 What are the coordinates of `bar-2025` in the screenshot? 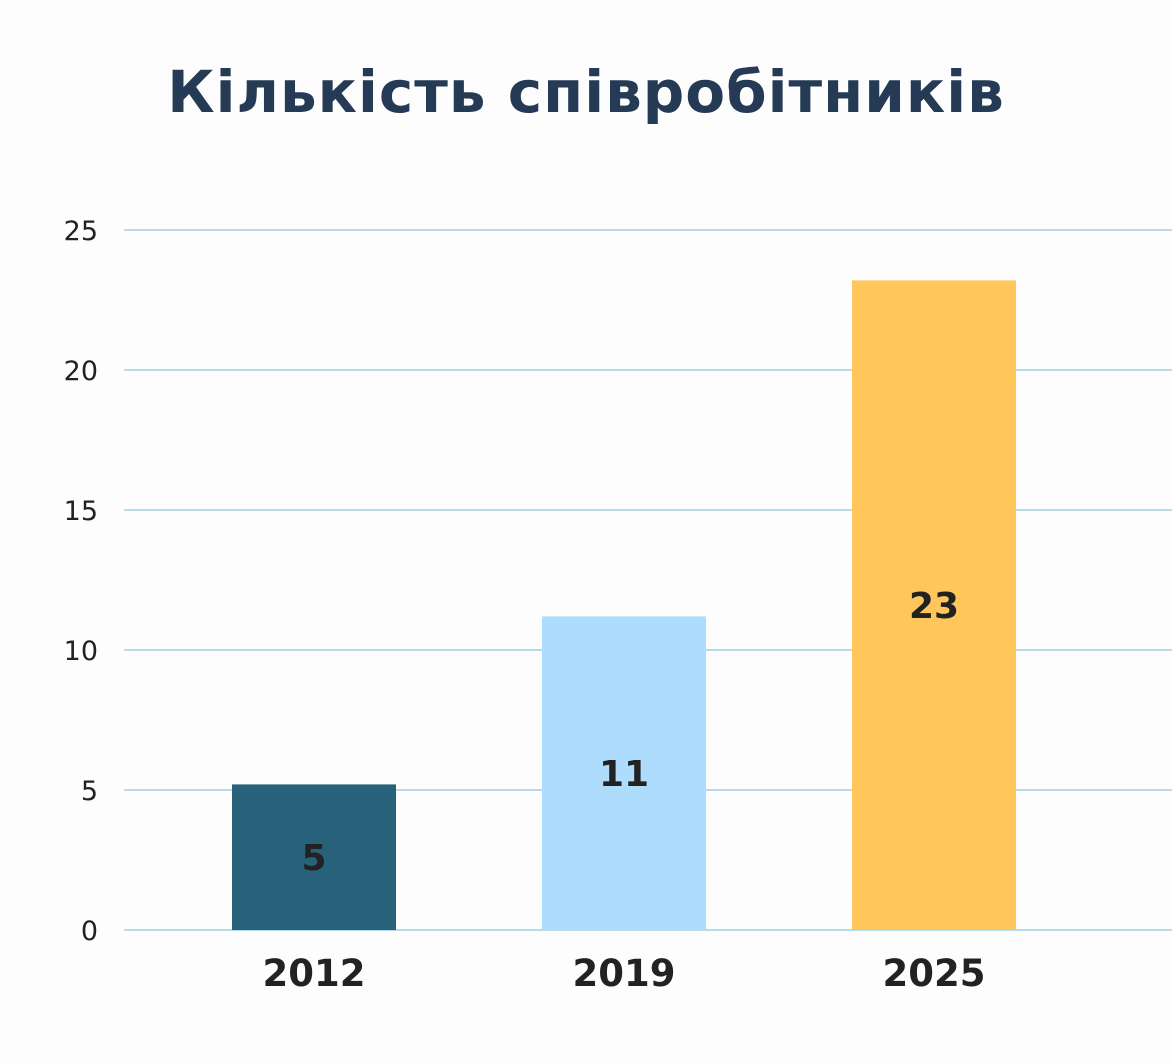 It's located at (934, 605).